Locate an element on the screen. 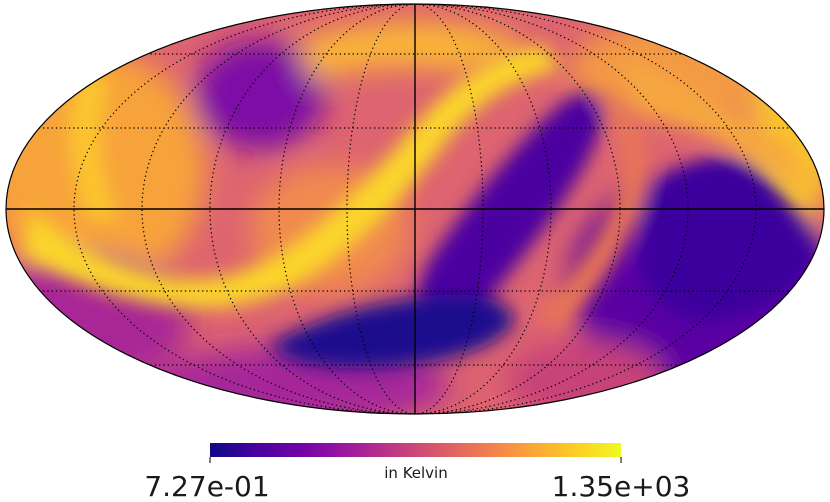 The height and width of the screenshot is (502, 830). colorbar-min-label: 7.27e-01 is located at coordinates (206, 486).